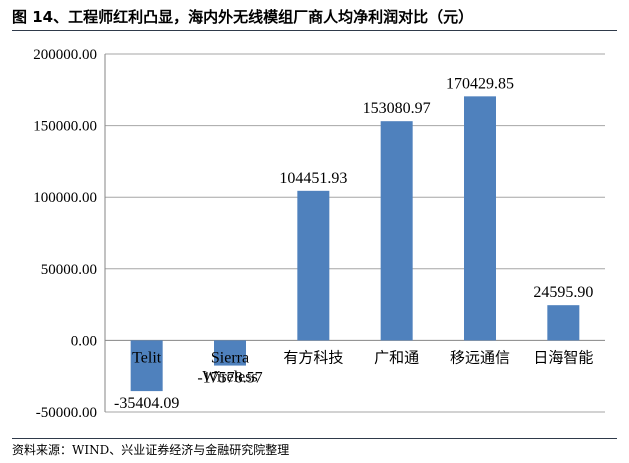 The width and height of the screenshot is (629, 463). What do you see at coordinates (65, 127) in the screenshot?
I see `y-tick-label: 150000.00` at bounding box center [65, 127].